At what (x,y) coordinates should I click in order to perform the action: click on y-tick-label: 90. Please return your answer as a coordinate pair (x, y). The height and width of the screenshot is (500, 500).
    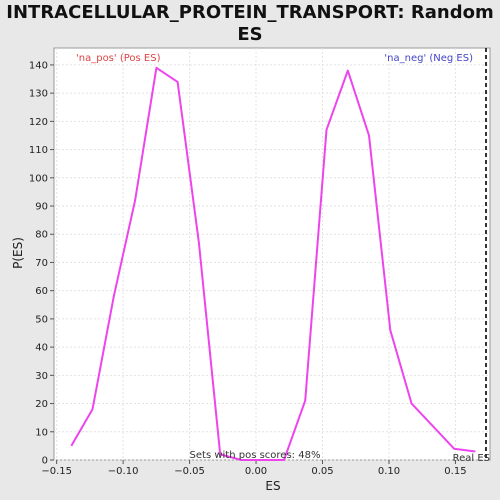
    Looking at the image, I should click on (41, 207).